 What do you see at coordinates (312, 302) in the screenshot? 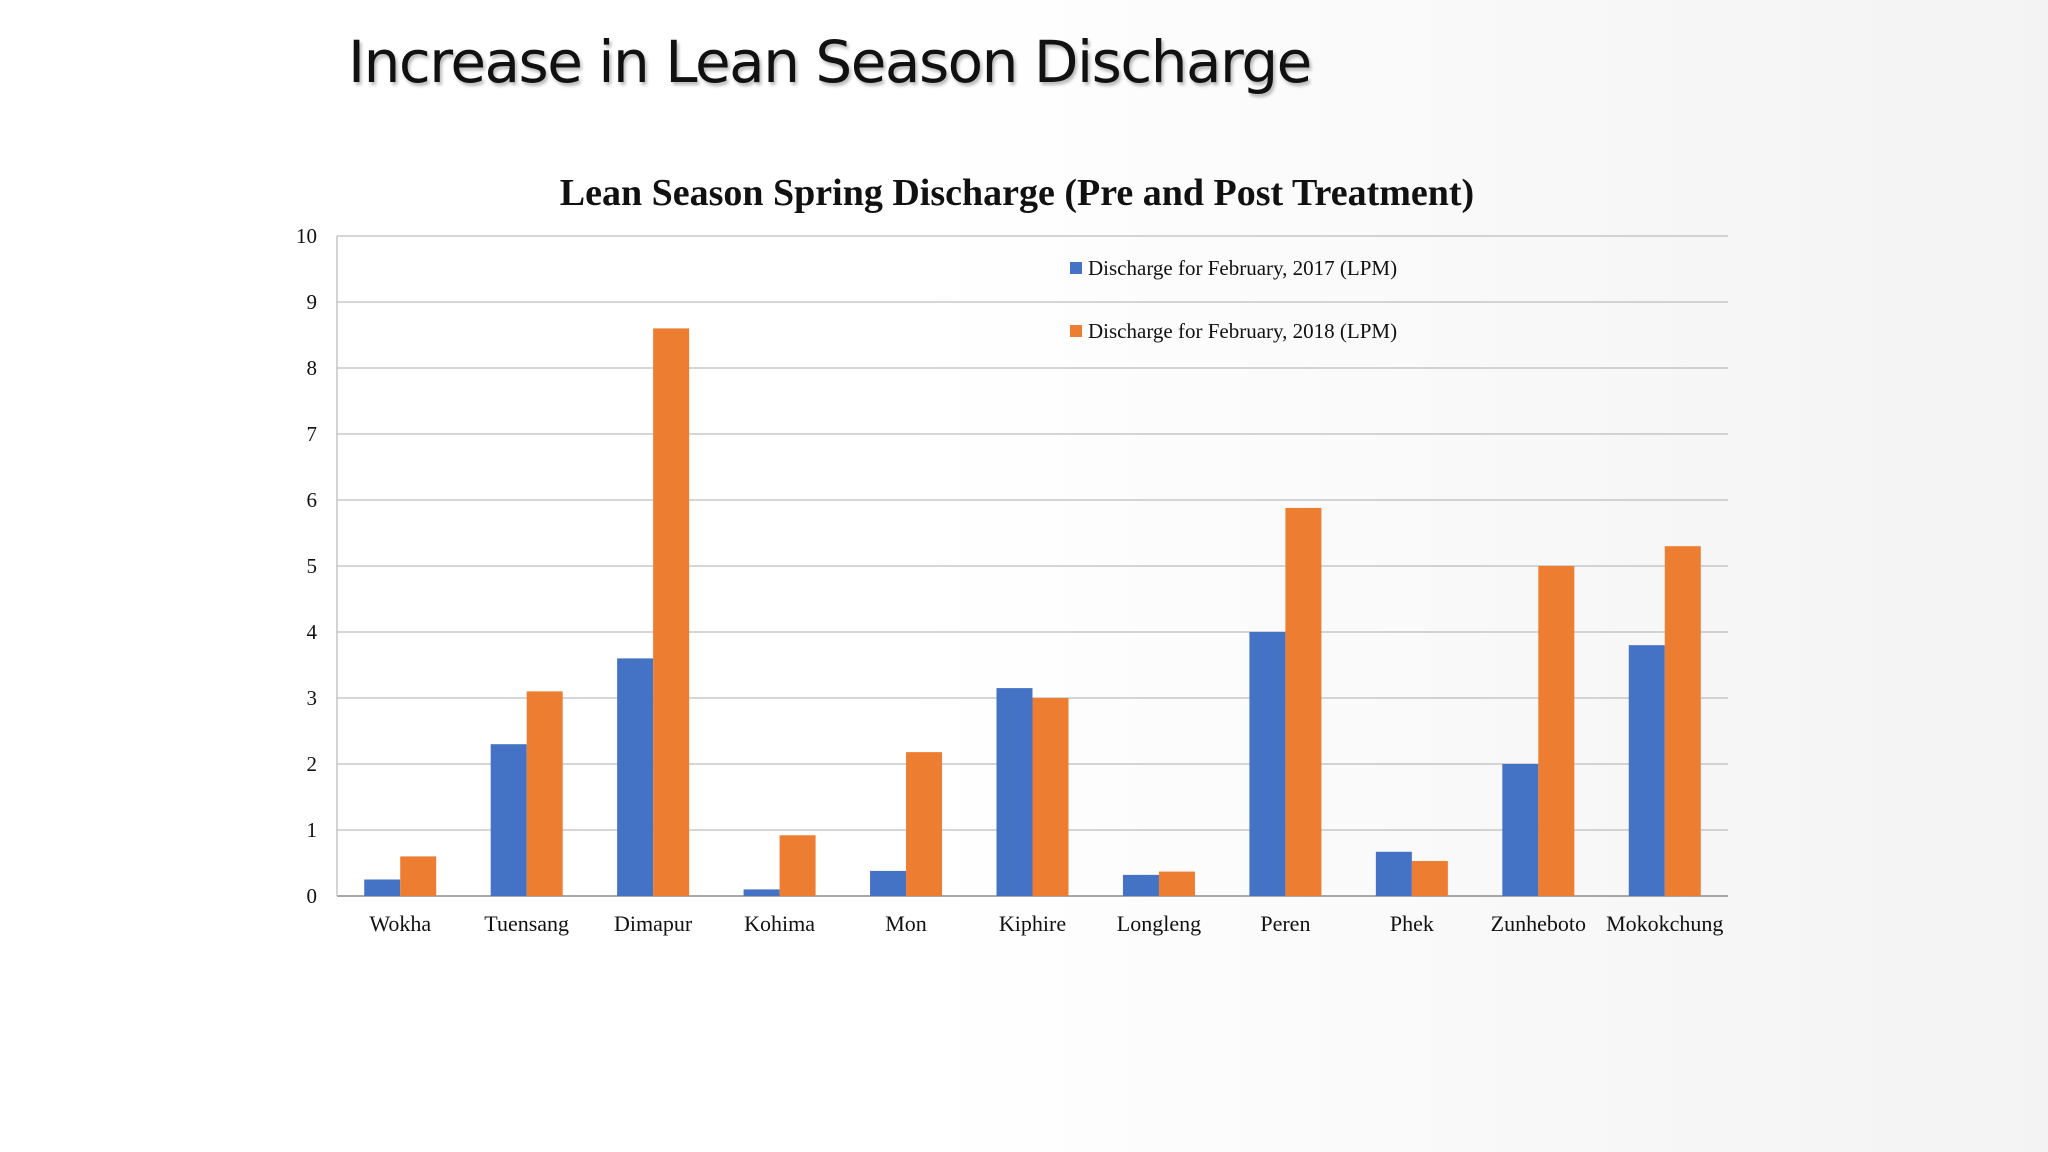
I see `y-tick-label: 9` at bounding box center [312, 302].